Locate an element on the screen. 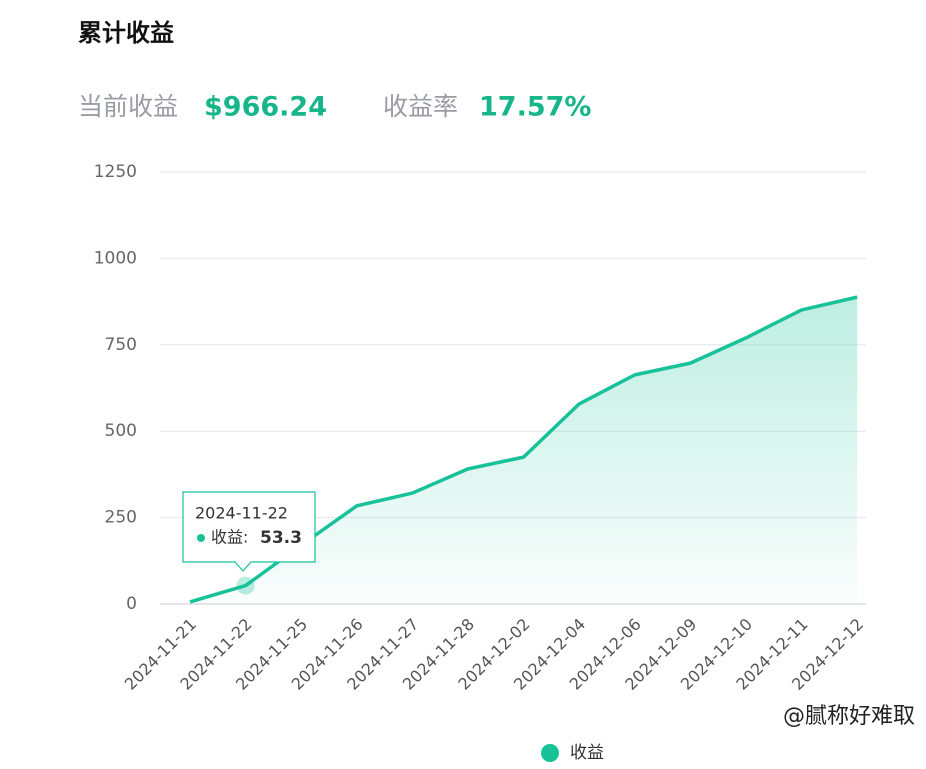 Image resolution: width=926 pixels, height=769 pixels. current-label: 当前收益 is located at coordinates (128, 106).